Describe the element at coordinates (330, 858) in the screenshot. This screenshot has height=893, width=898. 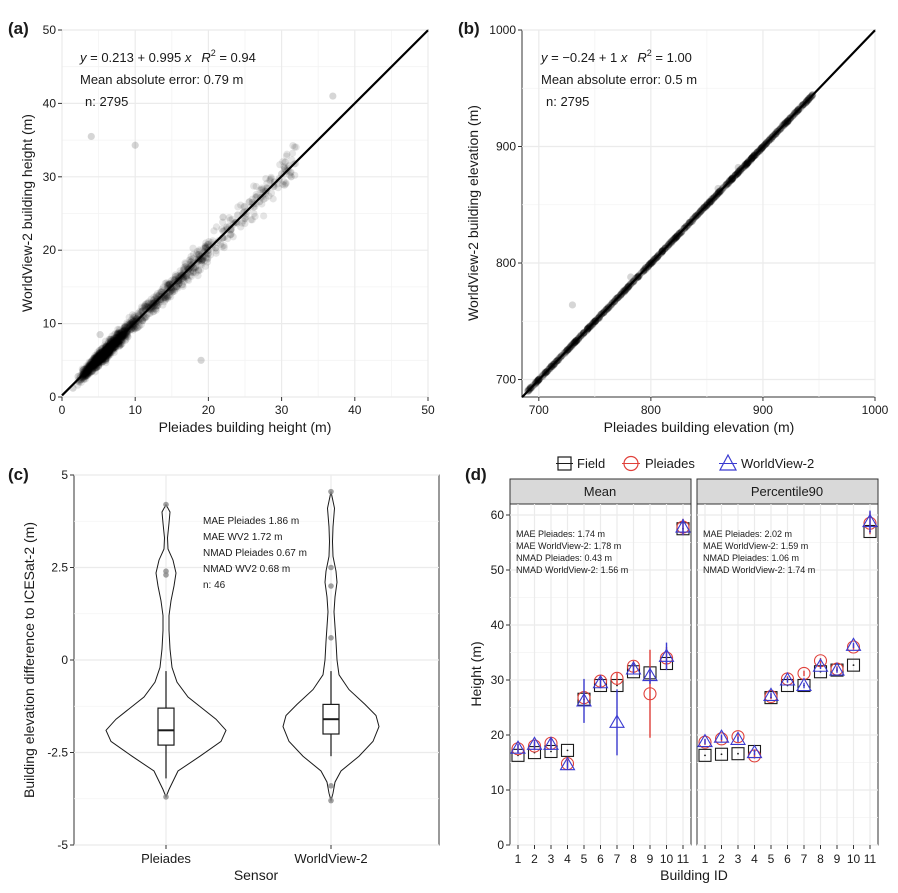
I see `c-x-tick-label: WorldView-2` at that location.